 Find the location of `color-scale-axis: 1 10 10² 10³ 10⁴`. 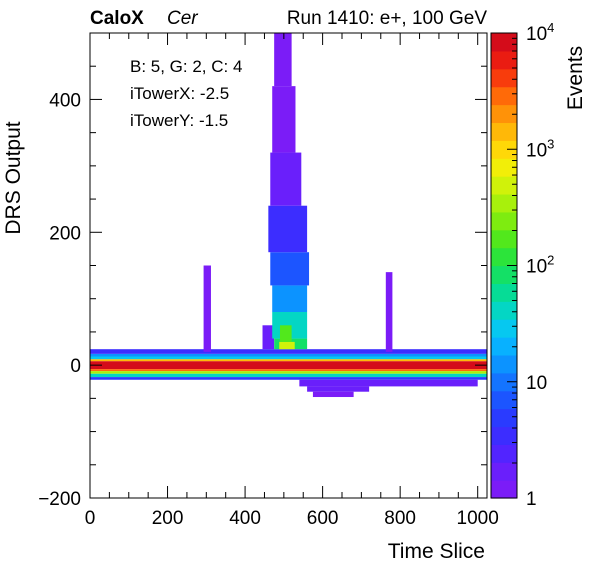

color-scale-axis: 1 10 10² 10³ 10⁴ is located at coordinates (530, 265).